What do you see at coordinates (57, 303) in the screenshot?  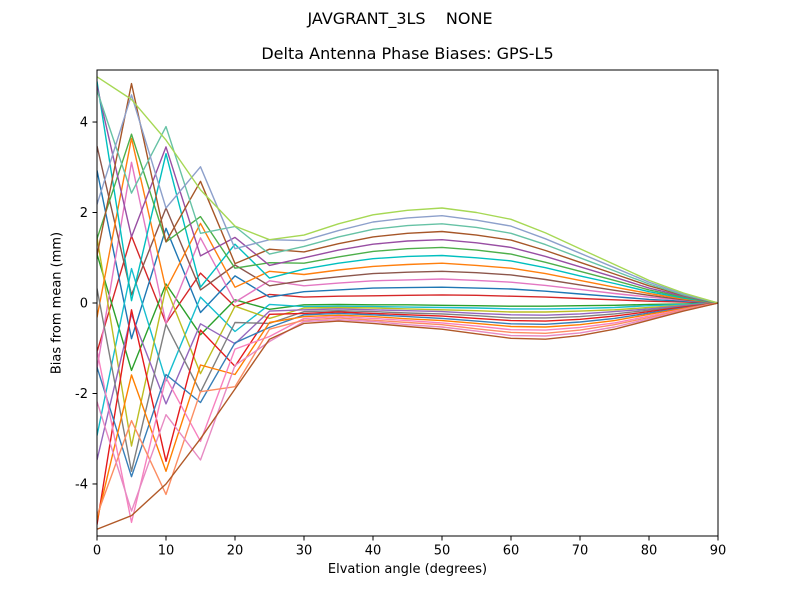 I see `y-axis-label: Bias from mean (mm)` at bounding box center [57, 303].